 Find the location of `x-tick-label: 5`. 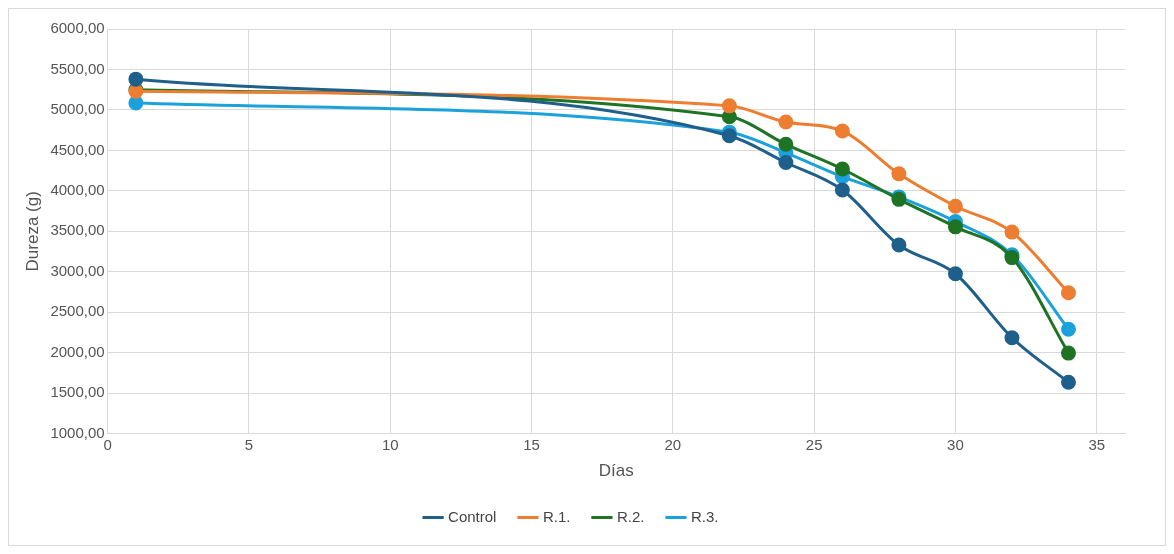

x-tick-label: 5 is located at coordinates (249, 444).